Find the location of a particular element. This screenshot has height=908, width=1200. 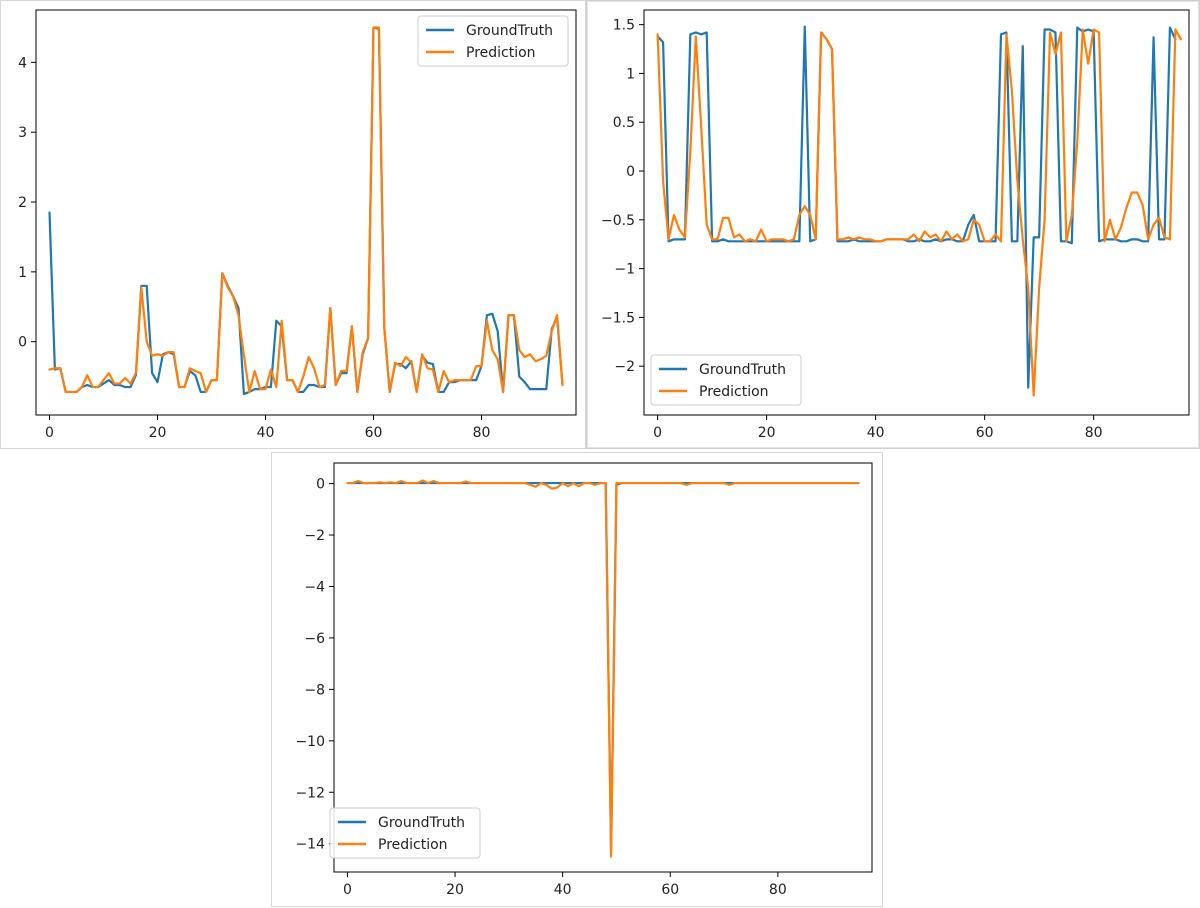

y-tick-label: −0.5 is located at coordinates (618, 221).